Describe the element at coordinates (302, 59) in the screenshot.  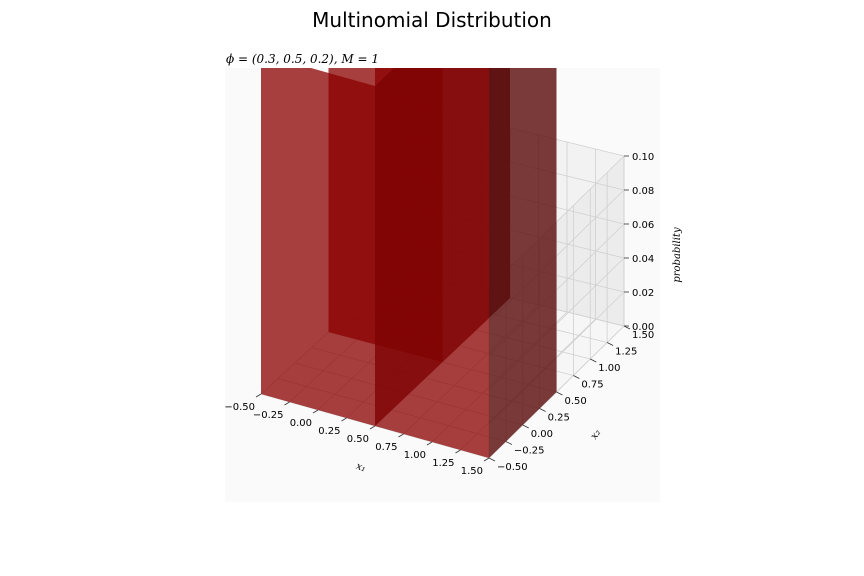
I see `axes-title: ϕ = (0.3, 0.5, 0.2), M = 1` at that location.